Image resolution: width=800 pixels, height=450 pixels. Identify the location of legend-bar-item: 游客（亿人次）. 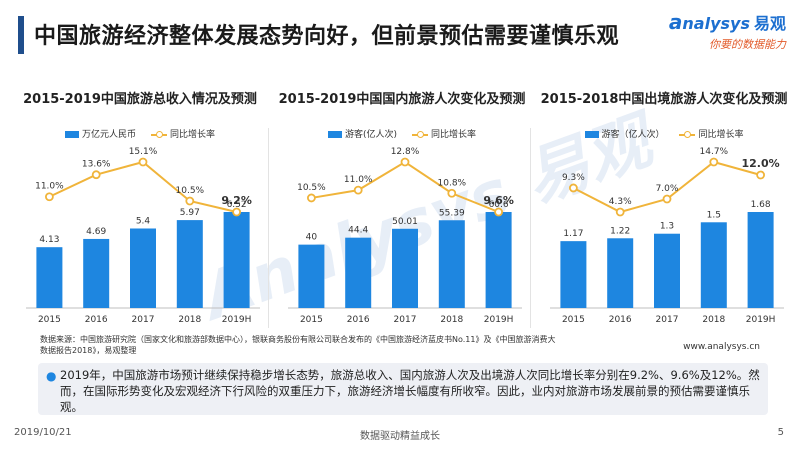
(624, 133).